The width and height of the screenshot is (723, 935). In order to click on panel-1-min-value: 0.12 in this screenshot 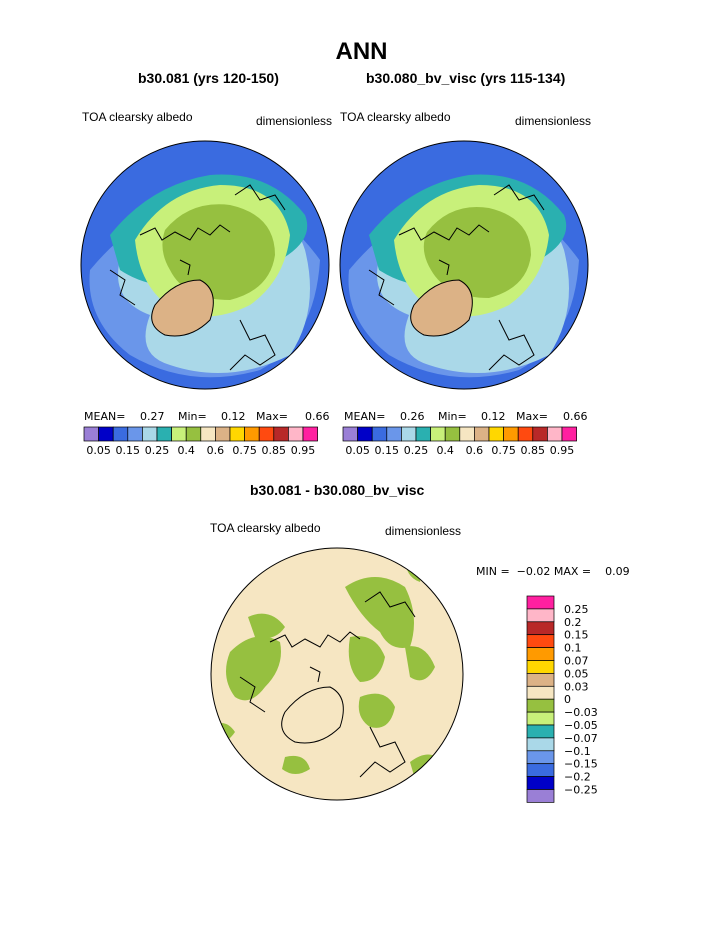, I will do `click(233, 416)`.